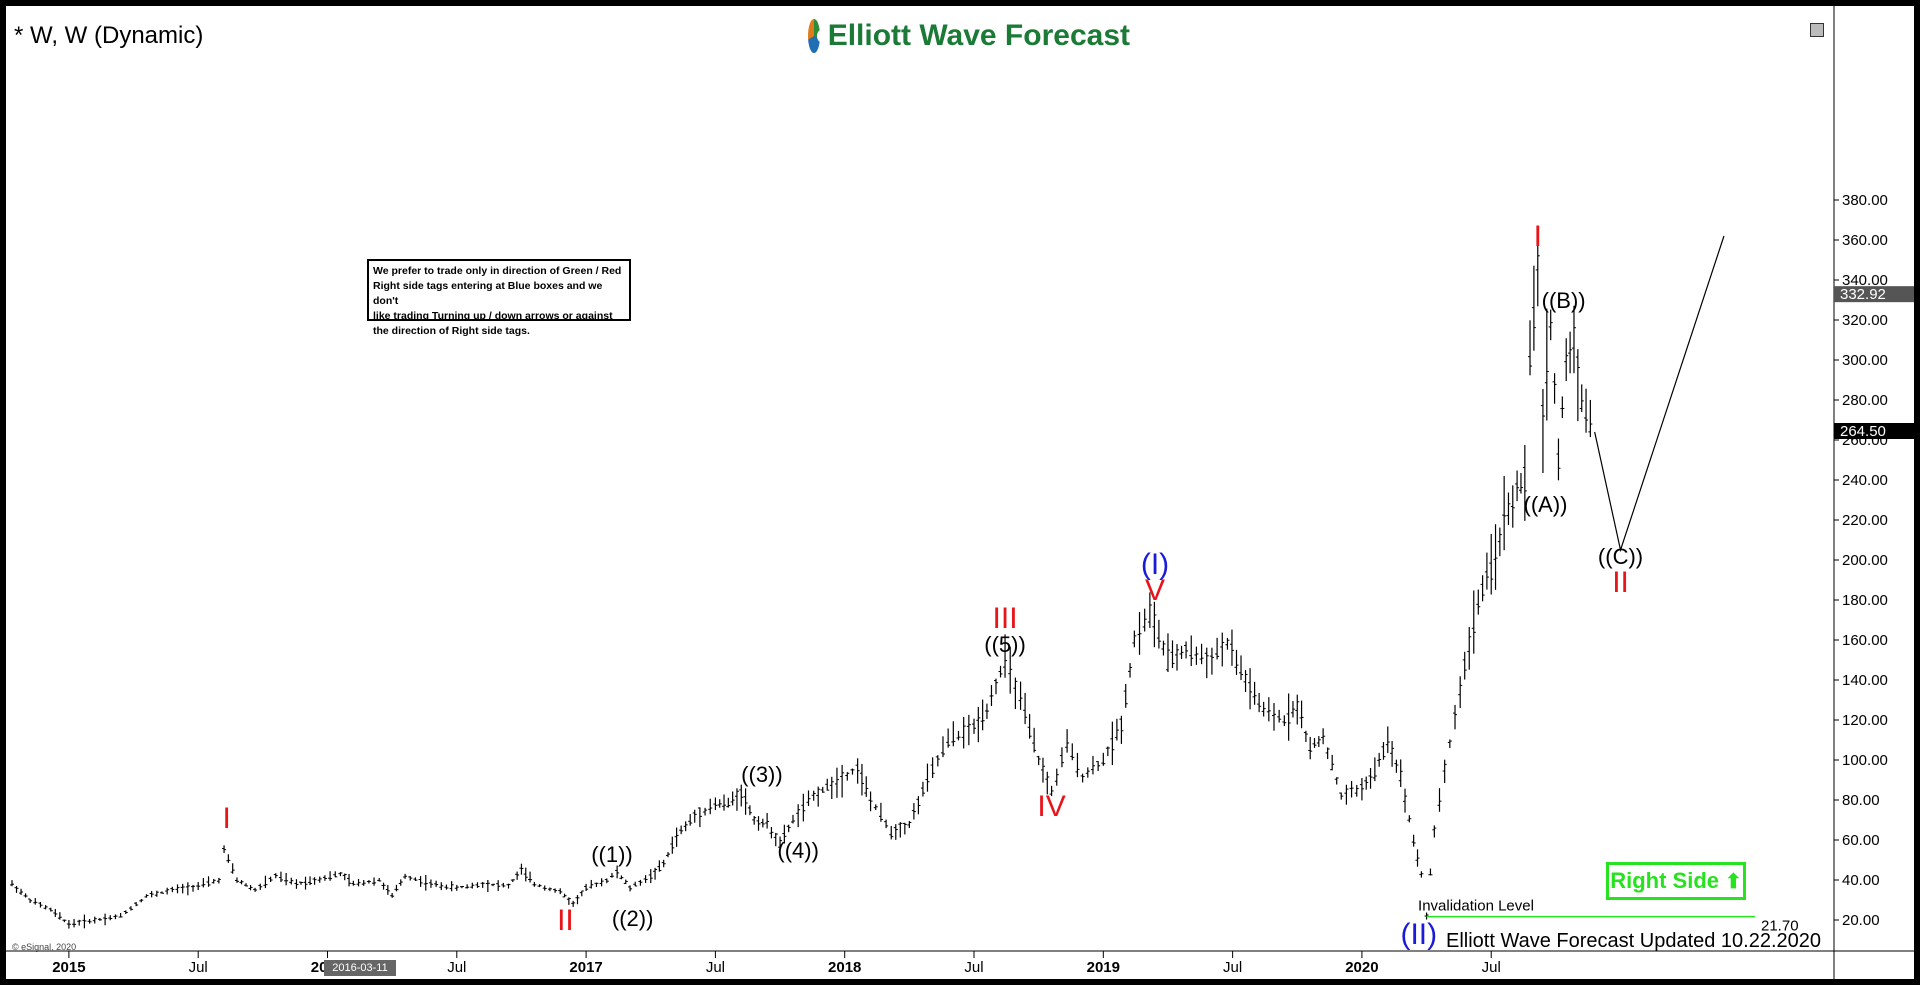 The image size is (1920, 985). Describe the element at coordinates (451, 331) in the screenshot. I see `note-line: the direction of Right side tags.` at that location.